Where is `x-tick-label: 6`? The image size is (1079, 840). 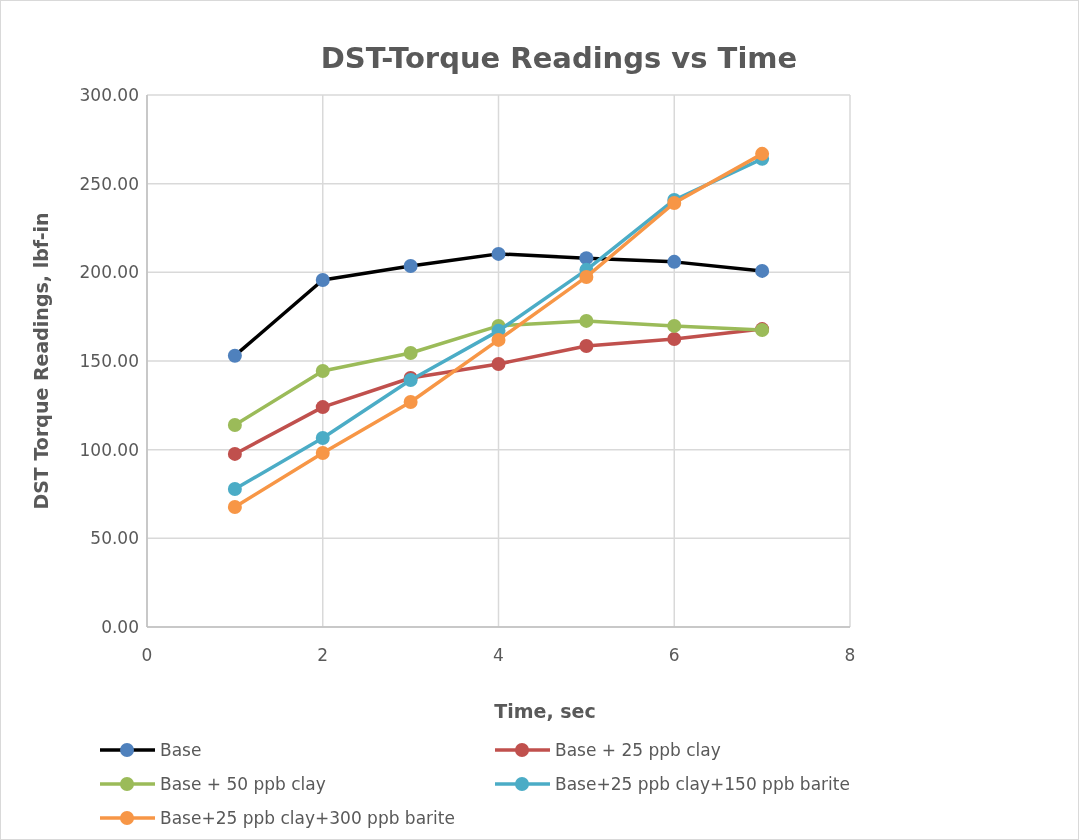 x-tick-label: 6 is located at coordinates (674, 655).